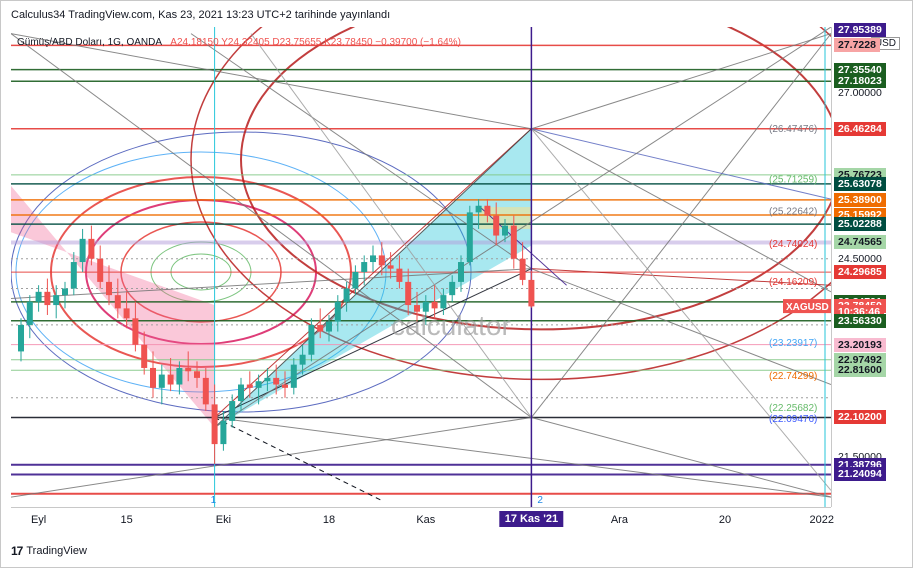 The height and width of the screenshot is (568, 913). What do you see at coordinates (126, 520) in the screenshot?
I see `time-axis-tick: 15` at bounding box center [126, 520].